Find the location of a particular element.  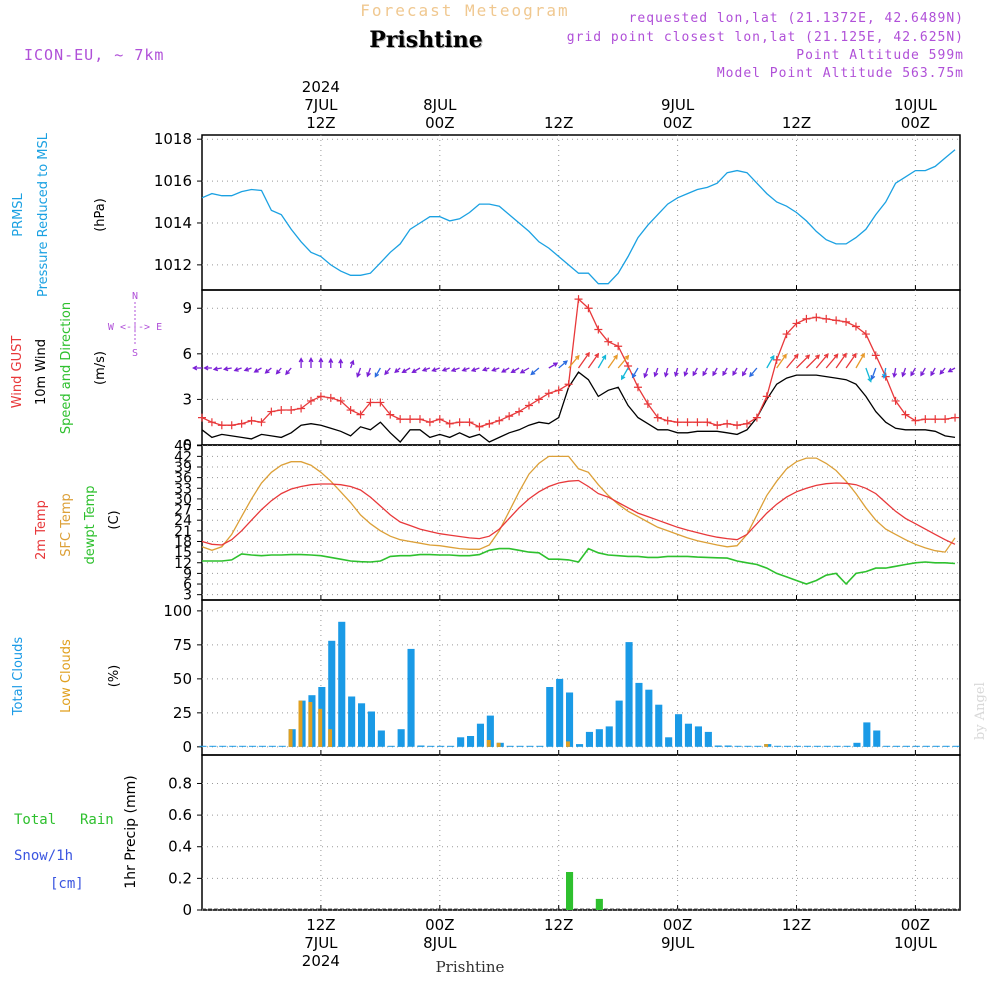

temp-ytick-label: 9 is located at coordinates (187, 574).